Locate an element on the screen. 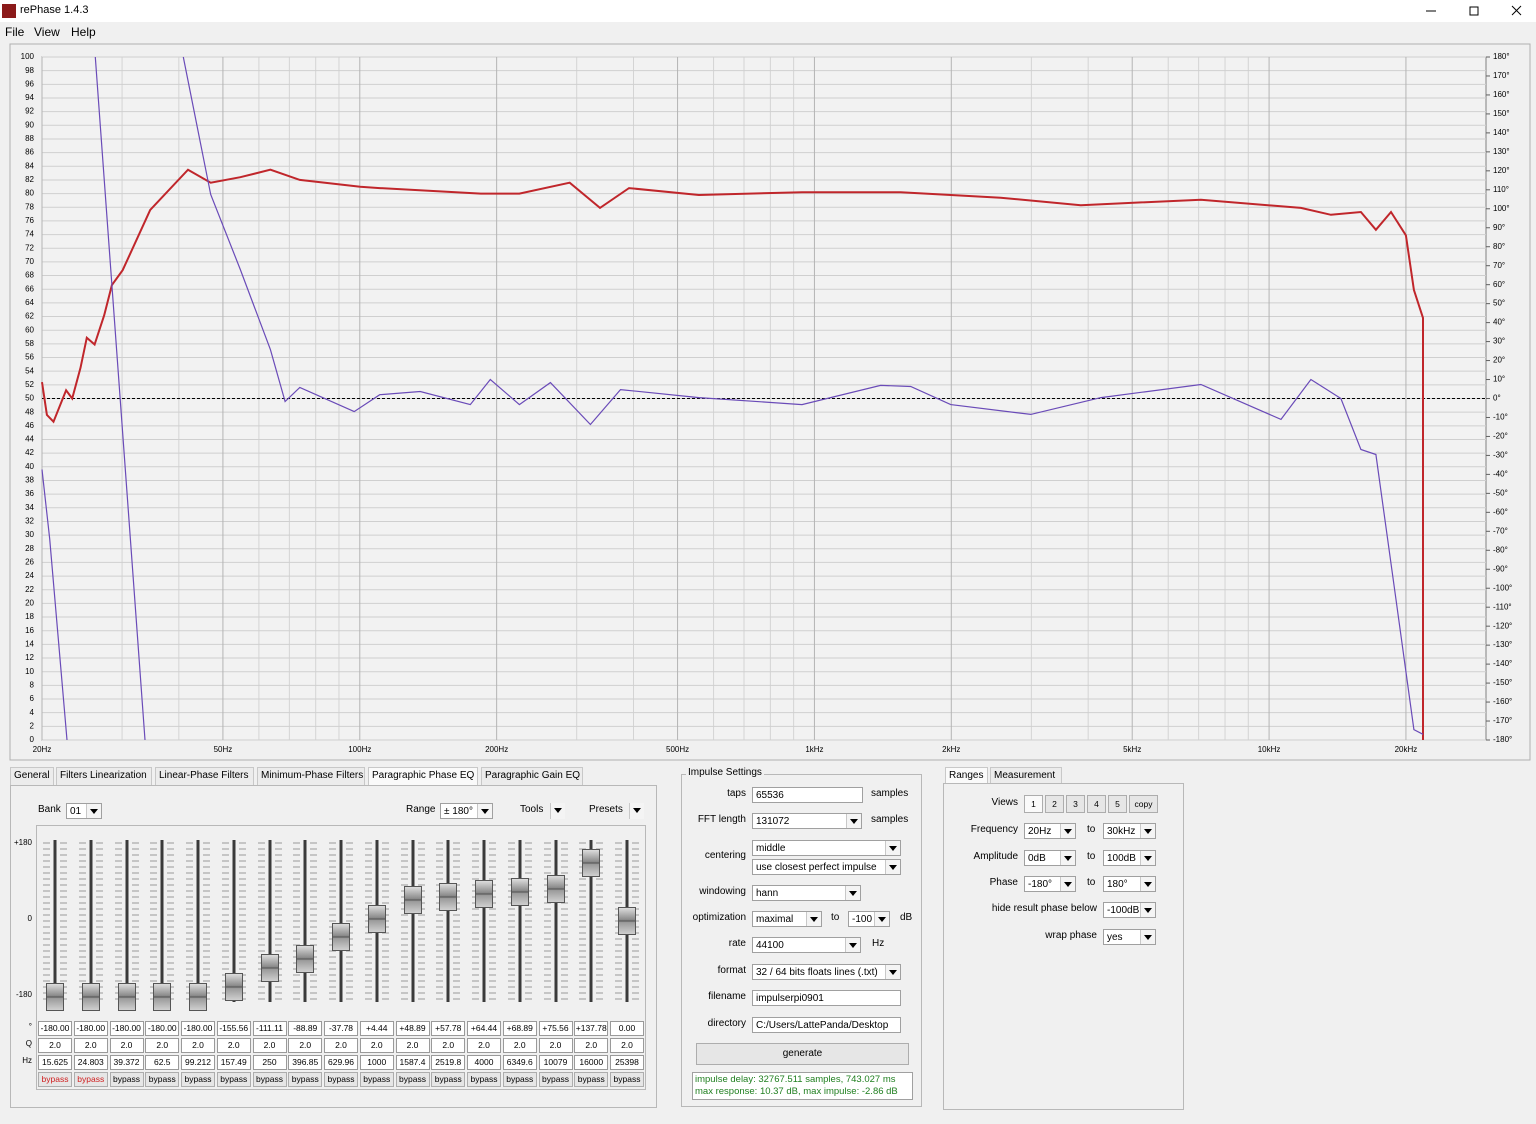  frequency-field: 15.625 is located at coordinates (55, 1062).